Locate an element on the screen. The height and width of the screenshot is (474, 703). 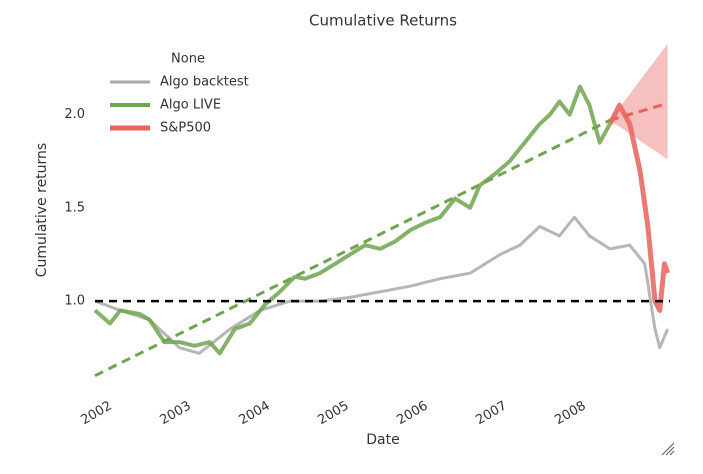
legend-label: Algo LIVE is located at coordinates (190, 105).